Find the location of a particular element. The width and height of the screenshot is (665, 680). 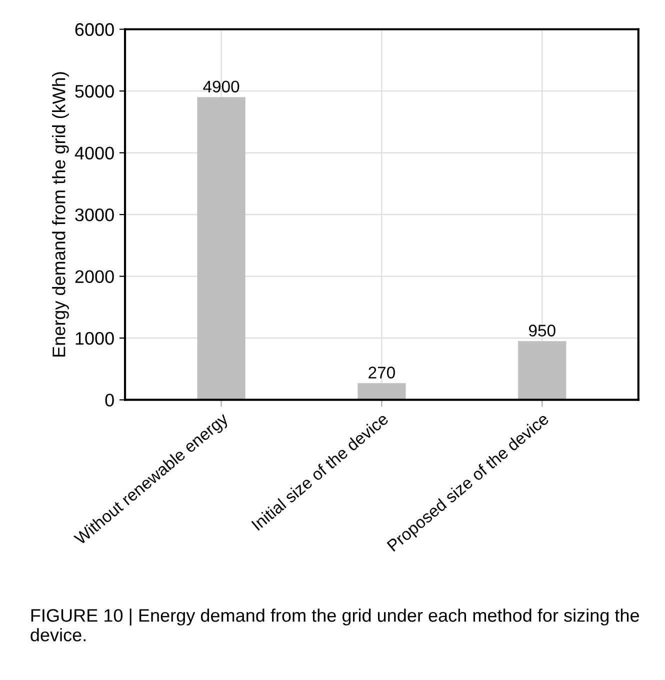

data-label: 4900 is located at coordinates (221, 86).